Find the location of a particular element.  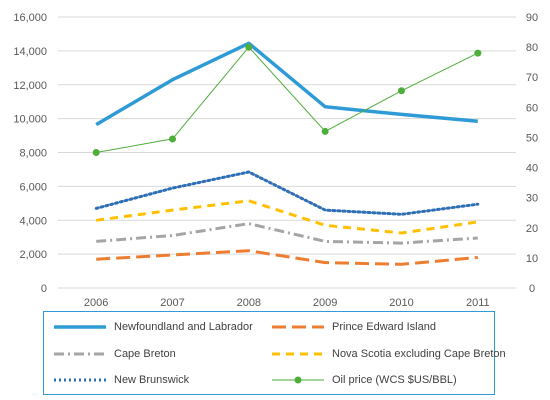

legend-label-cape-breton: Cape Breton is located at coordinates (145, 354).